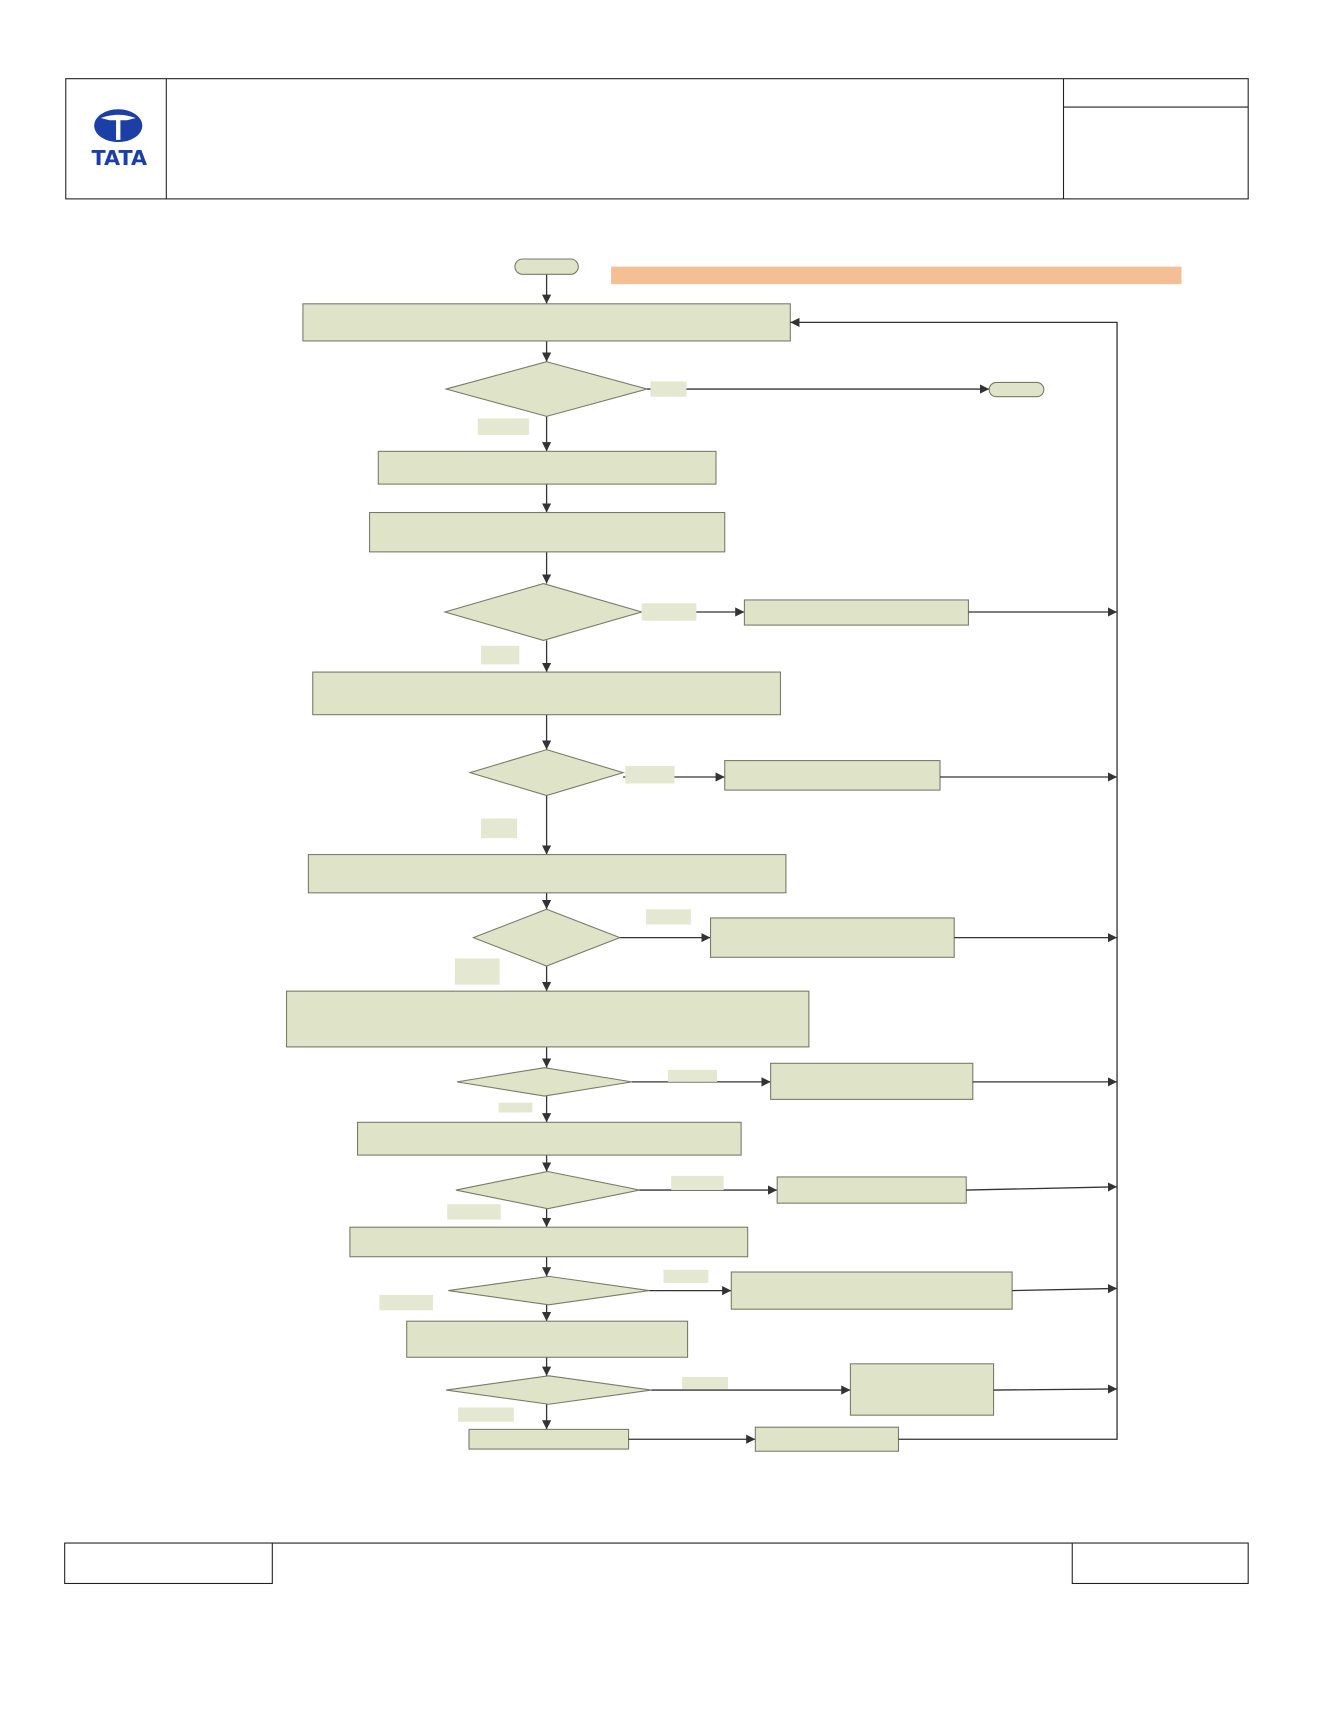  What do you see at coordinates (118, 127) in the screenshot?
I see `logo-emblem-mark` at bounding box center [118, 127].